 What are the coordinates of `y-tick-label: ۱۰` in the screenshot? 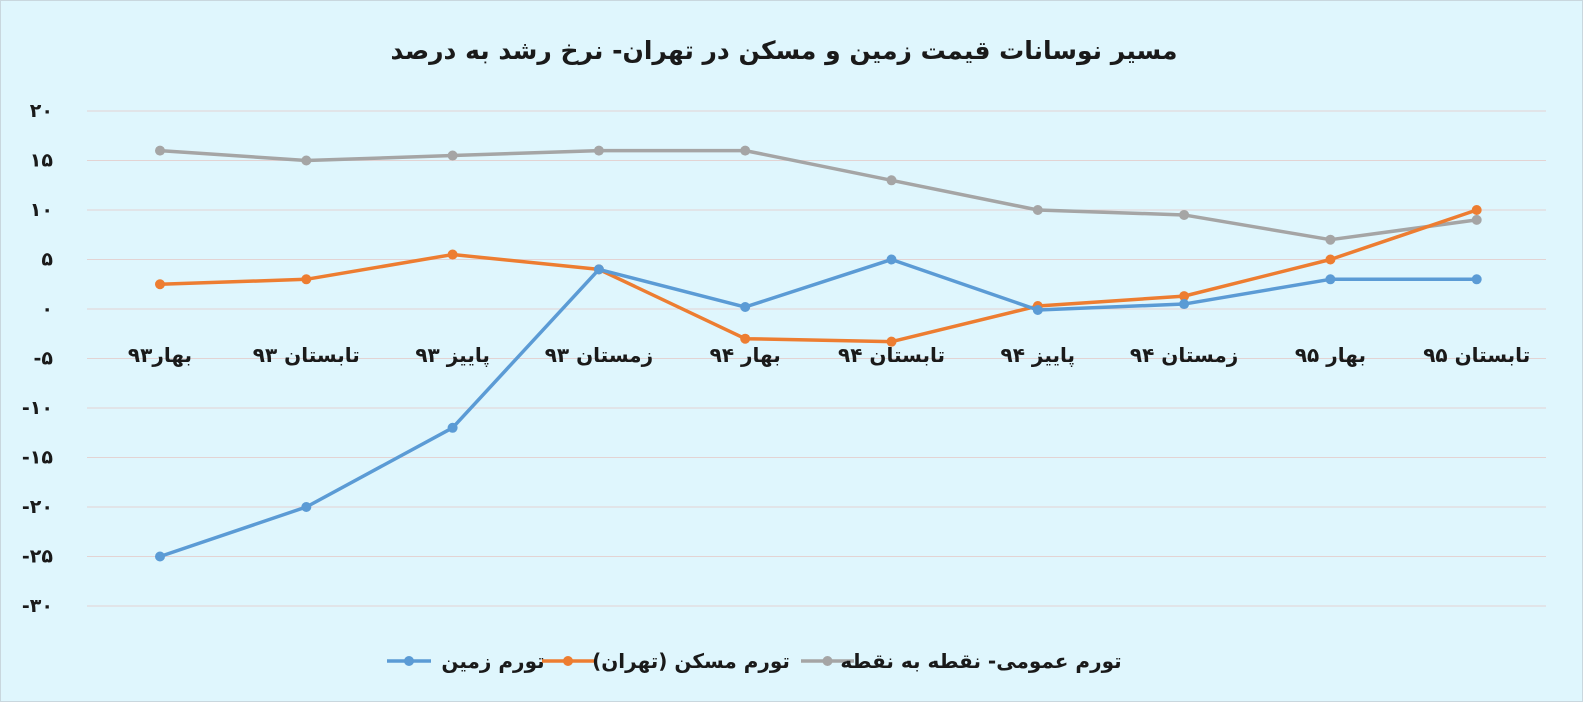 It's located at (41, 210).